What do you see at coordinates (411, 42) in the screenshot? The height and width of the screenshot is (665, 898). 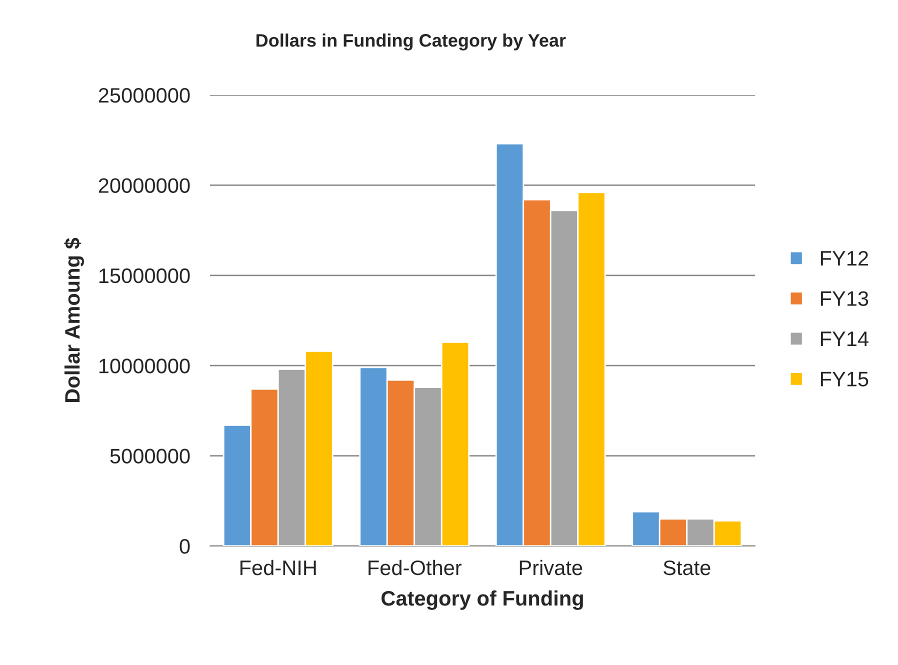 I see `chart-title: Dollars in Funding Category by Year` at bounding box center [411, 42].